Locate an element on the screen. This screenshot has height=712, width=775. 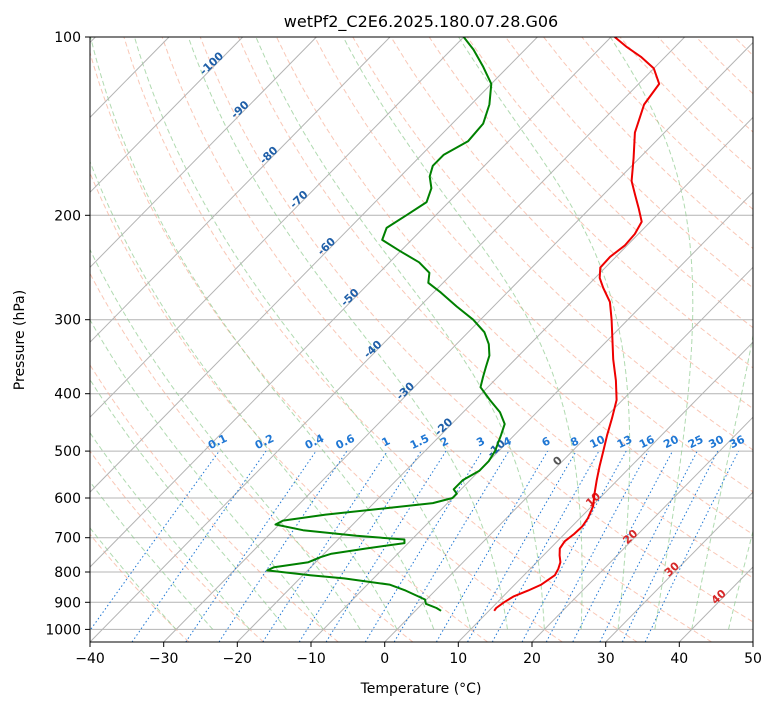
x-tick-label: 10 is located at coordinates (458, 659).